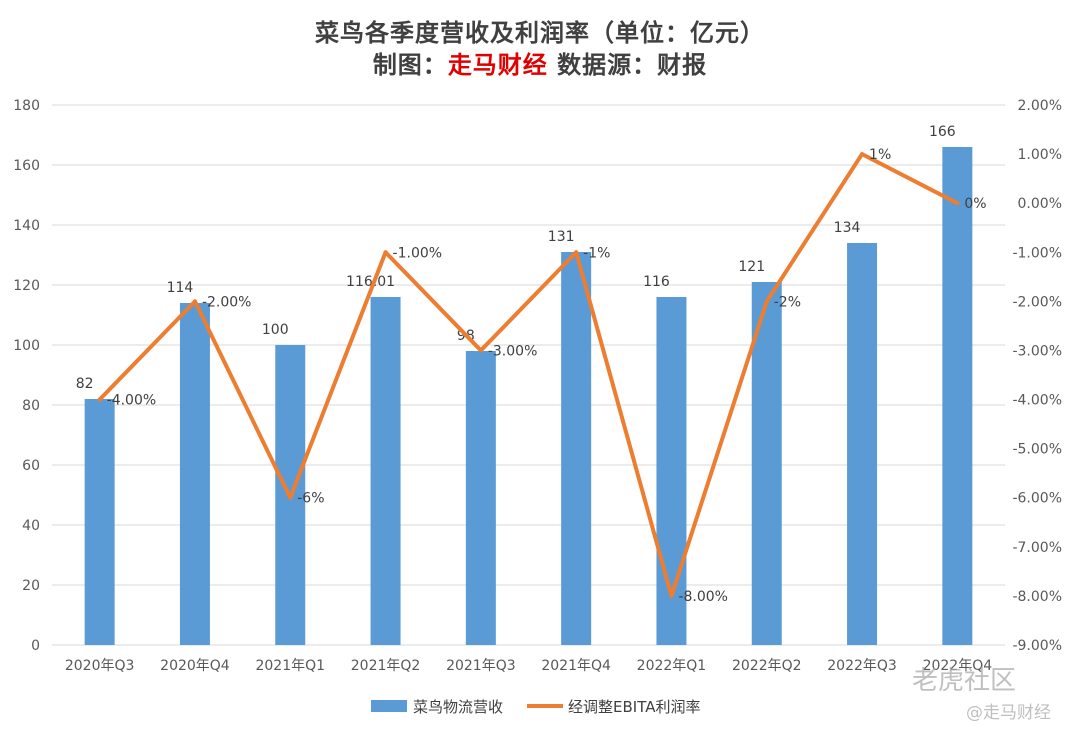  I want to click on y-tick-right: -8.00%, so click(1037, 597).